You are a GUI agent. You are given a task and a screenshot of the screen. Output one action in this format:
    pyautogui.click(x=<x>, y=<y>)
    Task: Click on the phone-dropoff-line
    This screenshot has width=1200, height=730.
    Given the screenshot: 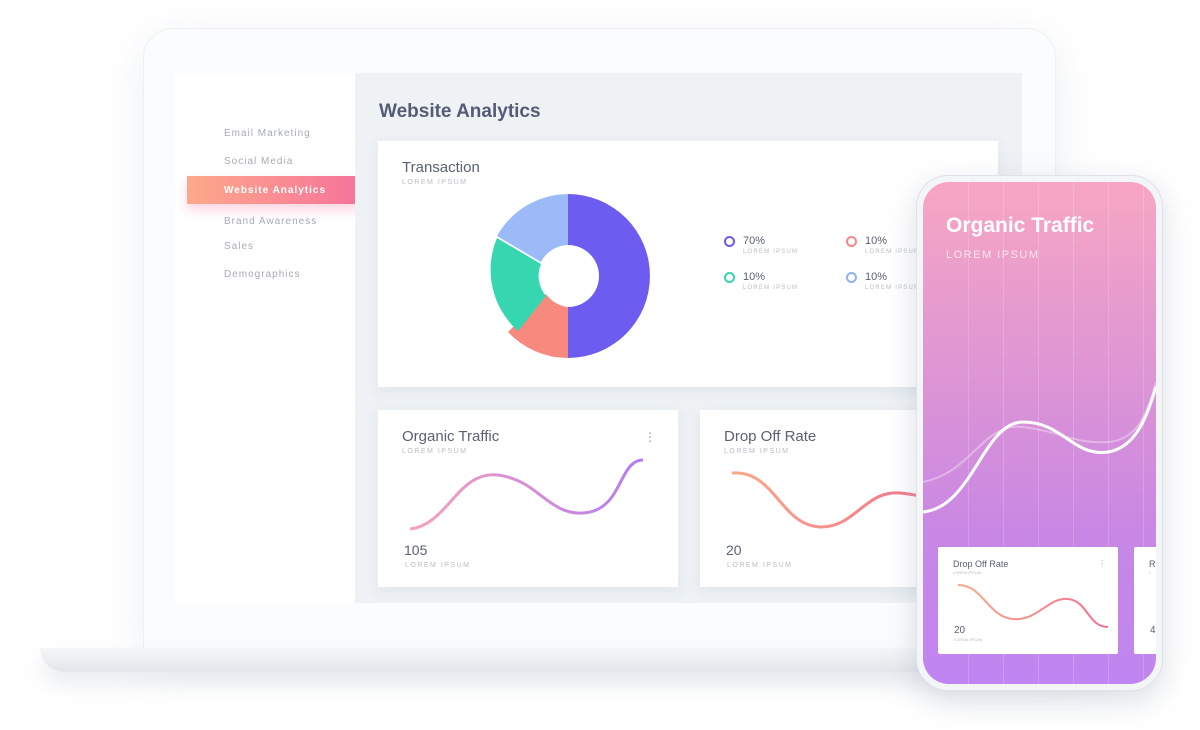 What is the action you would take?
    pyautogui.click(x=1033, y=606)
    